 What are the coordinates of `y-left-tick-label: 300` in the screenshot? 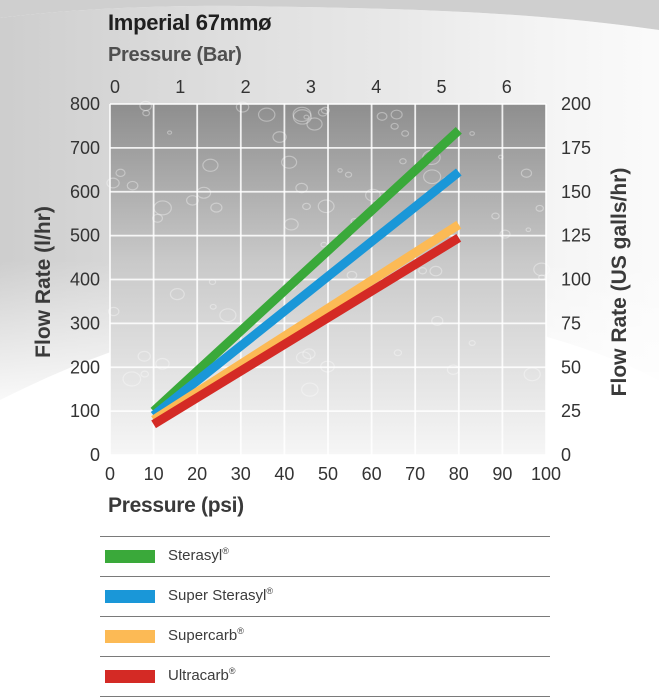 It's located at (85, 323).